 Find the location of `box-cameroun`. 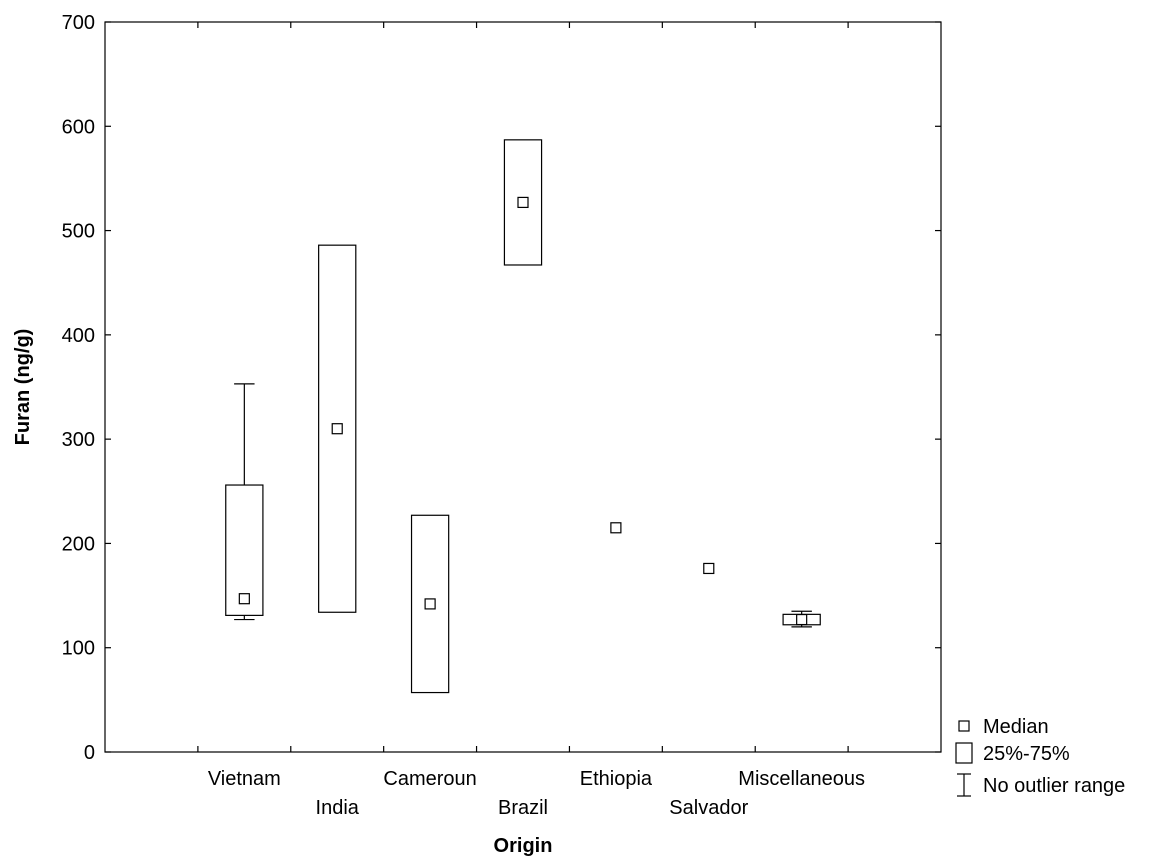

box-cameroun is located at coordinates (430, 604).